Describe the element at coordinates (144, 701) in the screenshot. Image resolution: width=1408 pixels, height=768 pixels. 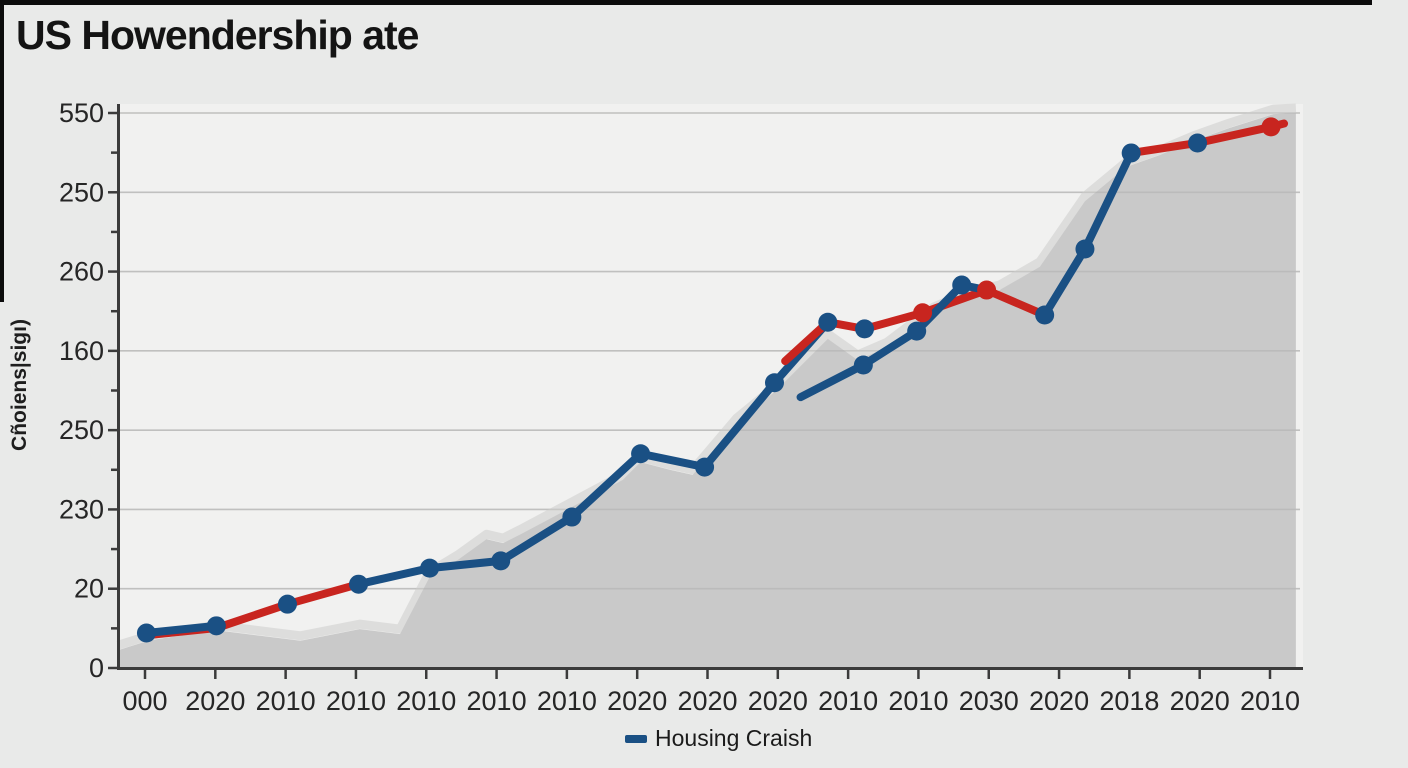
I see `x-tick-label: 000` at that location.